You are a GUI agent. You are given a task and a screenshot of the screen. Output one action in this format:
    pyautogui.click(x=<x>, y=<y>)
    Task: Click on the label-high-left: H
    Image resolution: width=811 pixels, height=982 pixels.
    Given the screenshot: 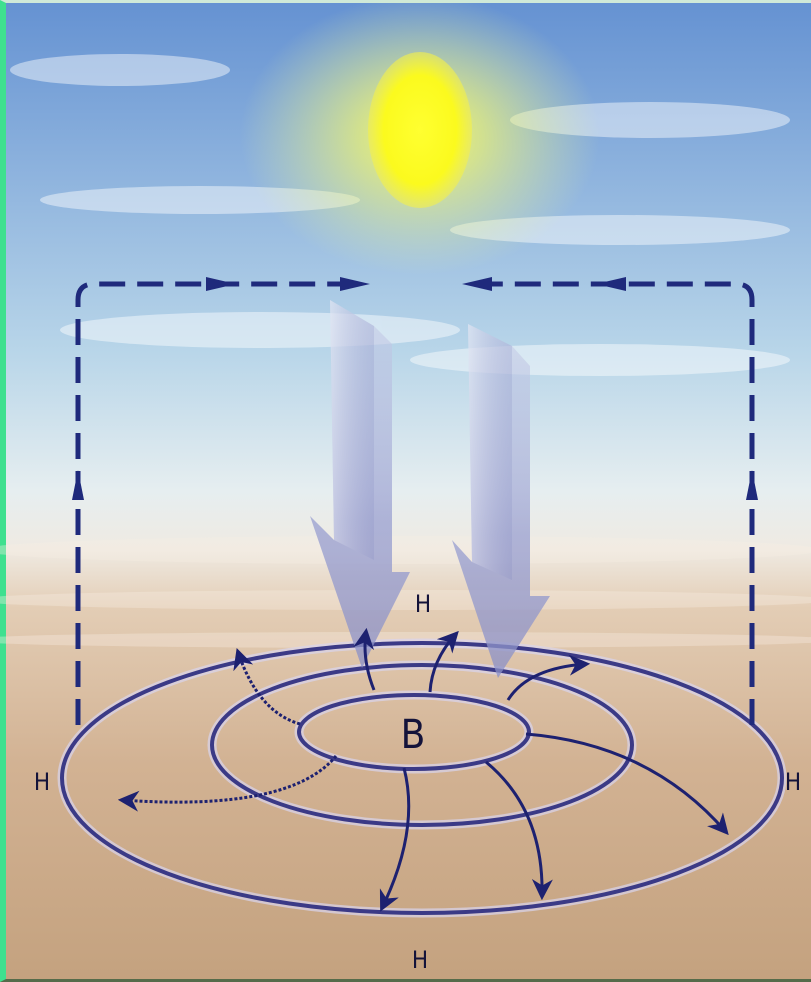 What is the action you would take?
    pyautogui.click(x=42, y=782)
    